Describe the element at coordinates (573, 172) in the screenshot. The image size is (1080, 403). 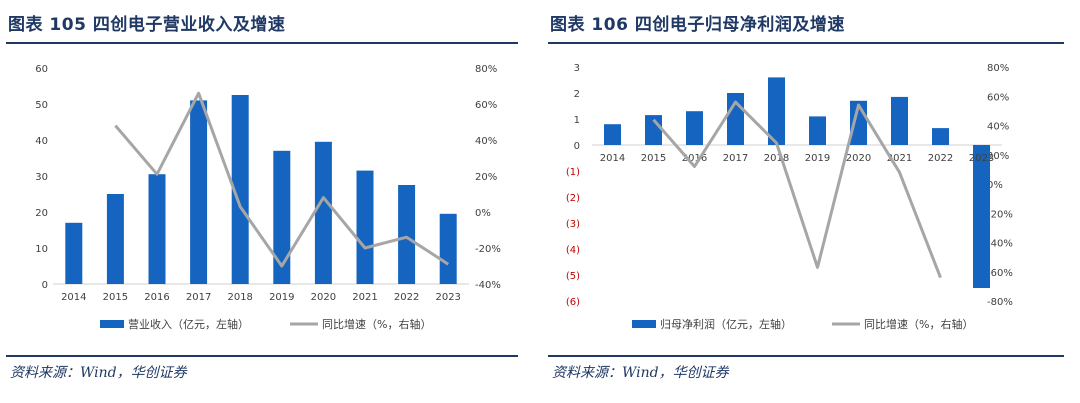
I see `left-axis-tick-label: (1)` at that location.